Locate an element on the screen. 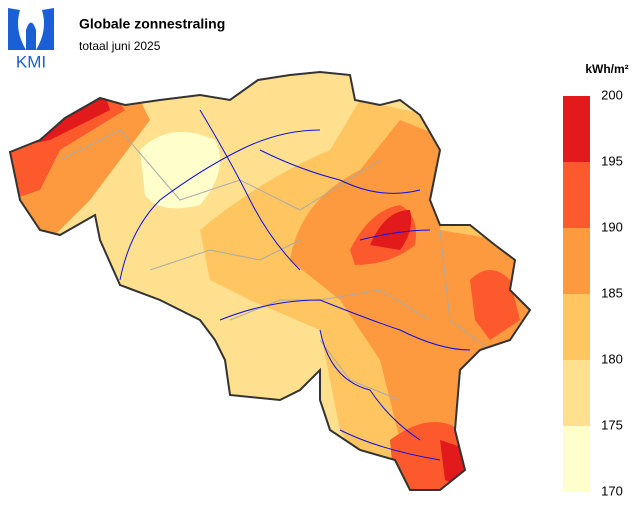 The width and height of the screenshot is (640, 507). legend-tick-label: 180 is located at coordinates (612, 358).